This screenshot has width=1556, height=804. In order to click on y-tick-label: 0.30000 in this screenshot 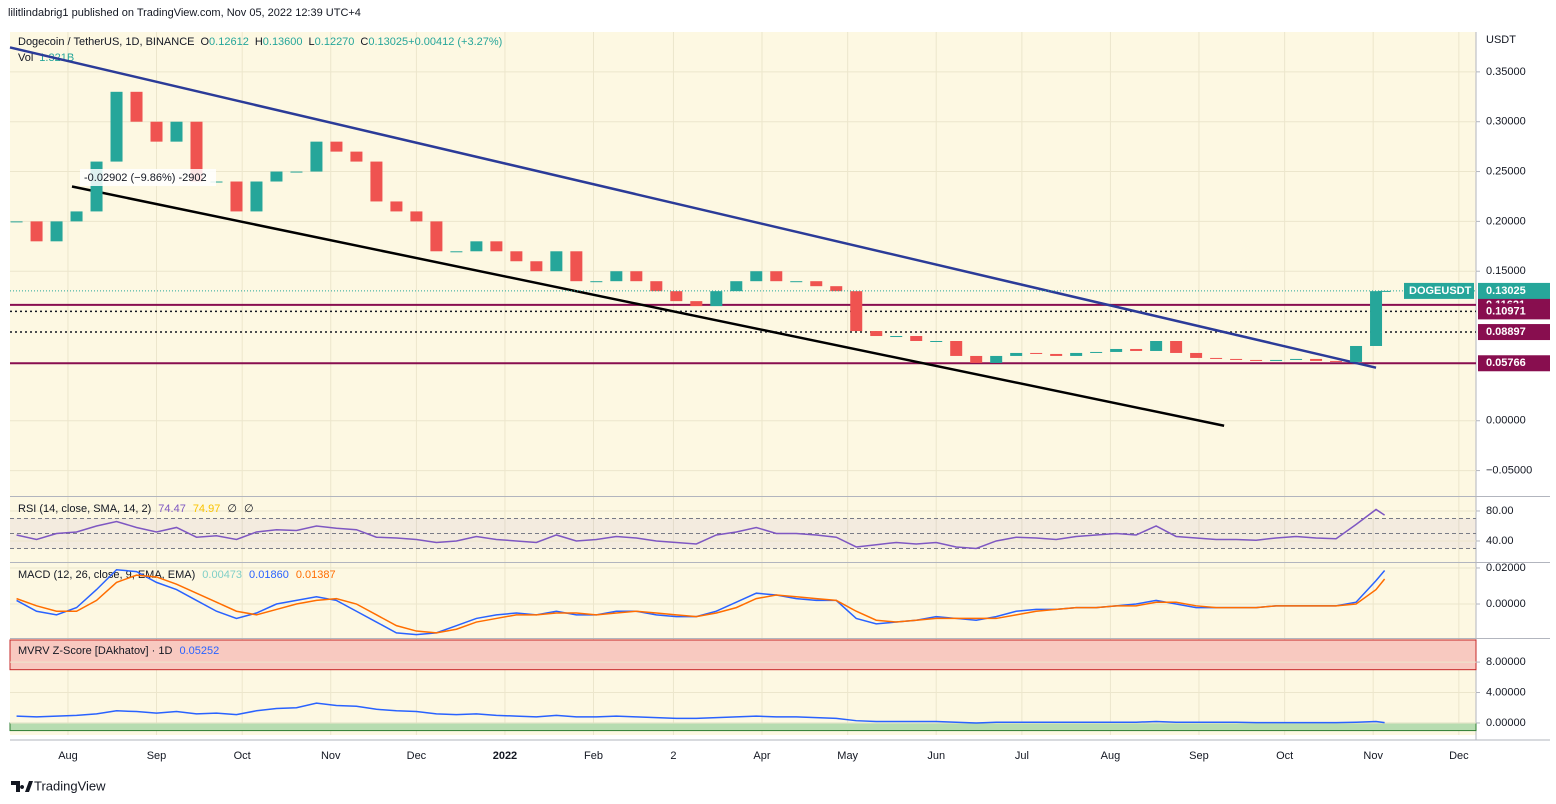, I will do `click(1506, 122)`.